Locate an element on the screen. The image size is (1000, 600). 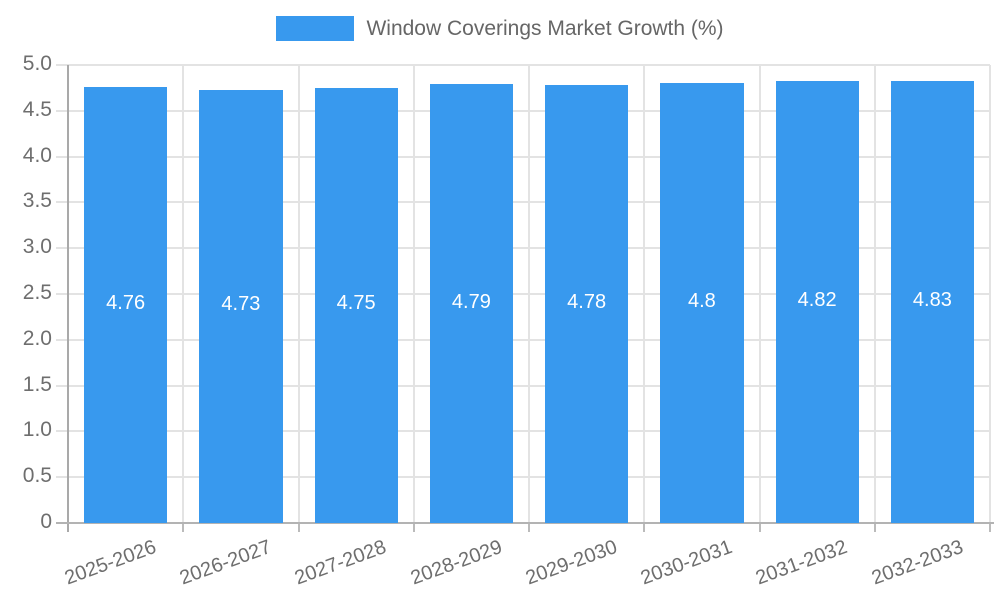
x-axis-tick-label: 2025-2026 is located at coordinates (110, 563).